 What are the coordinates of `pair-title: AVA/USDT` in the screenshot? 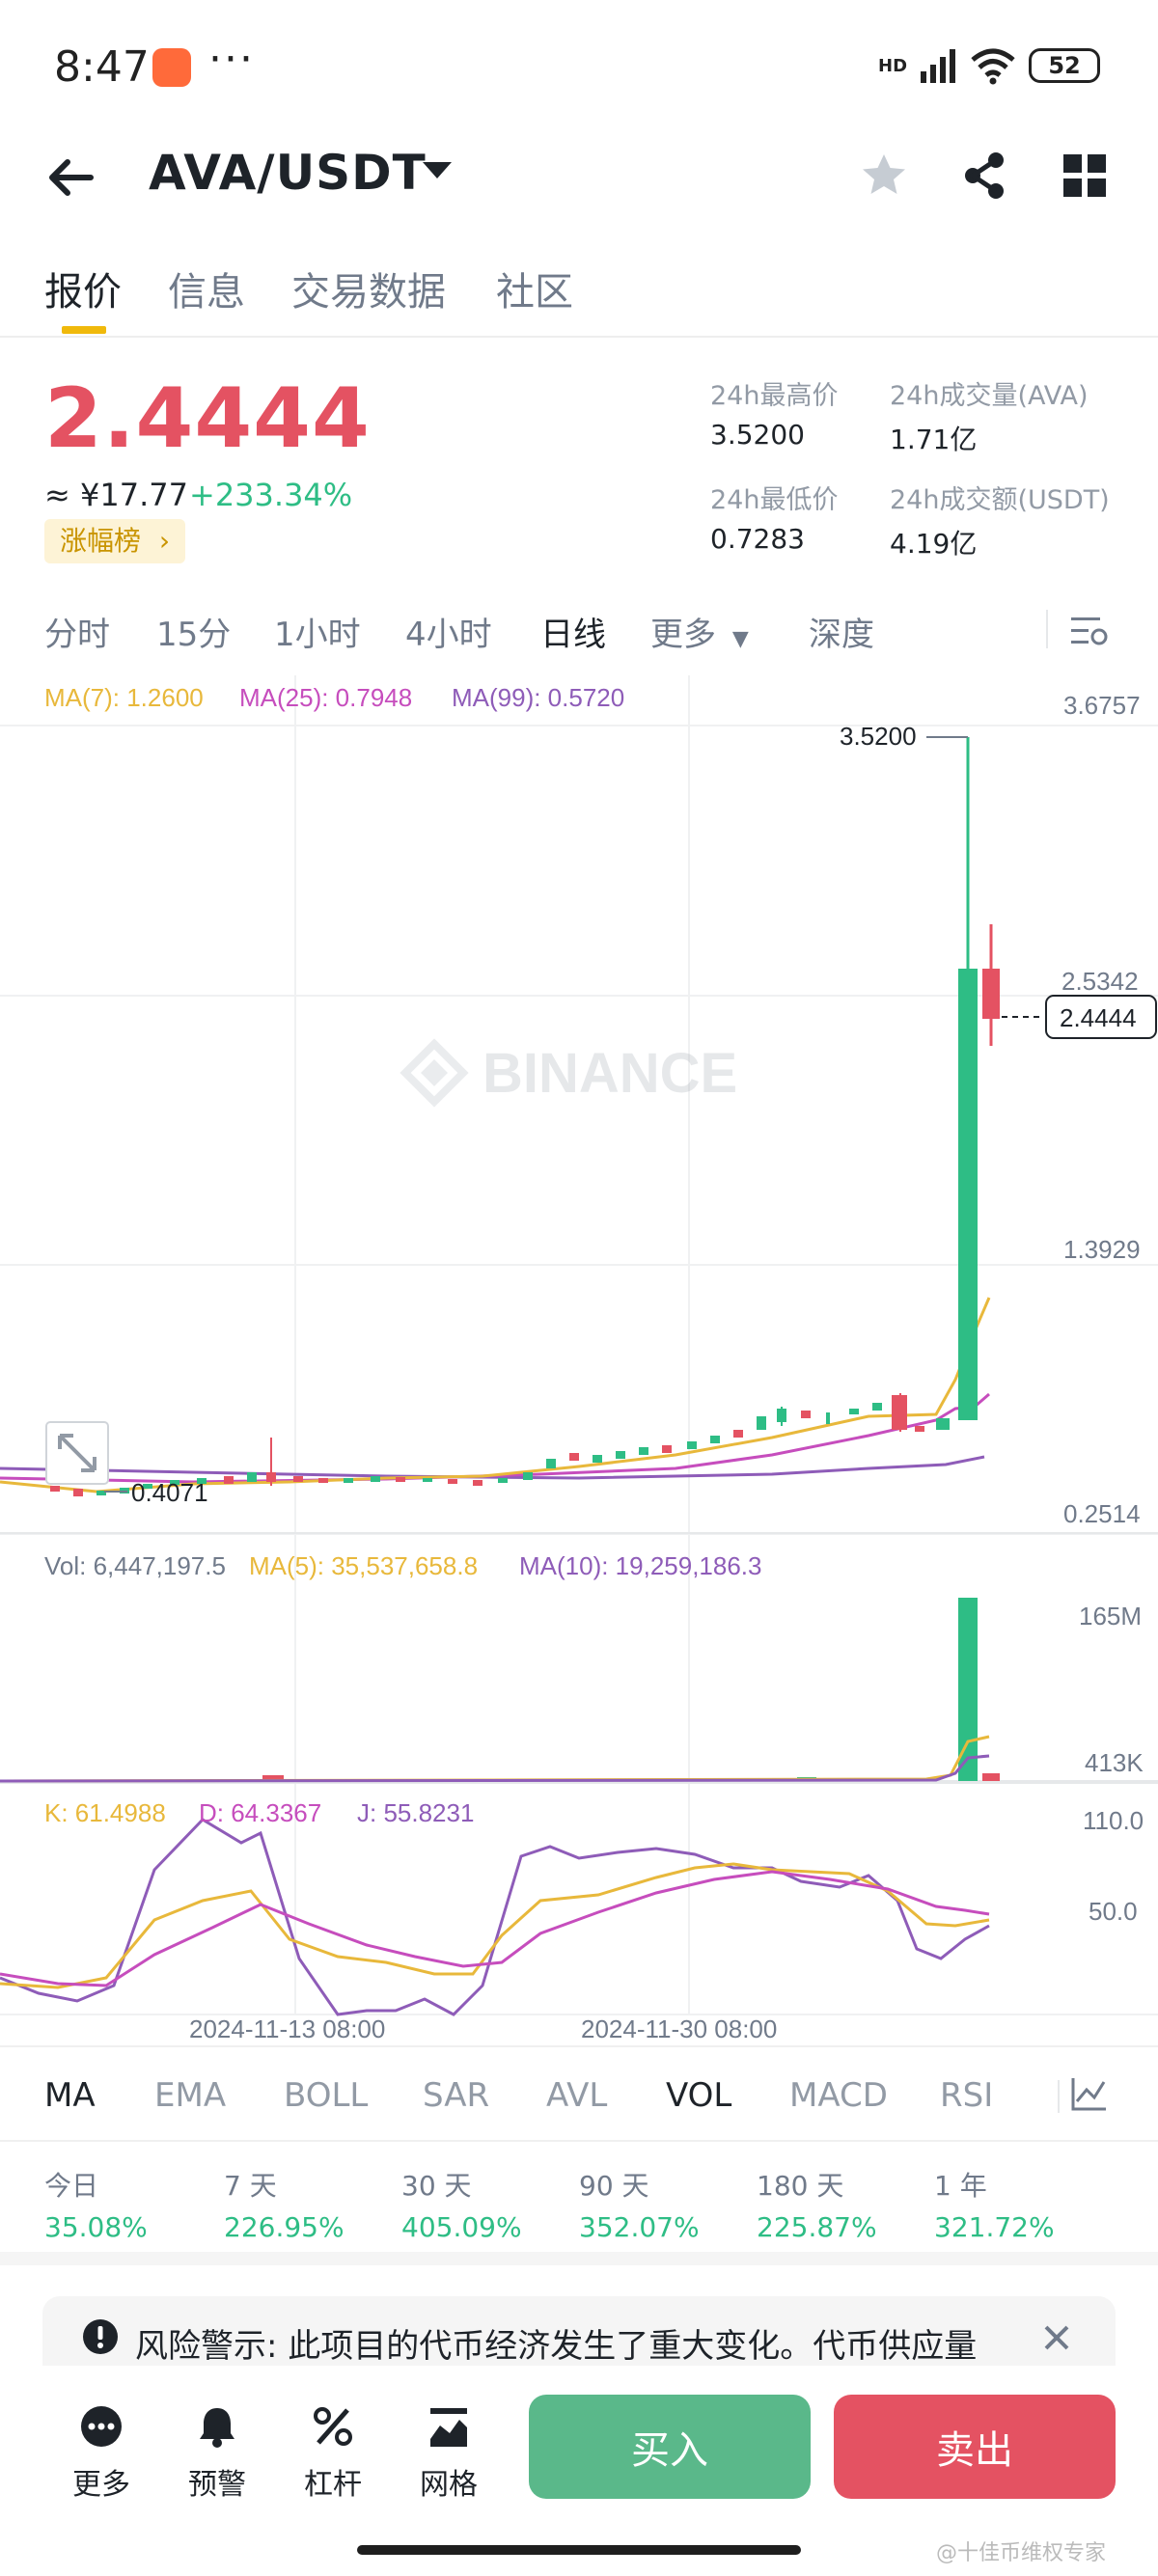 It's located at (288, 173).